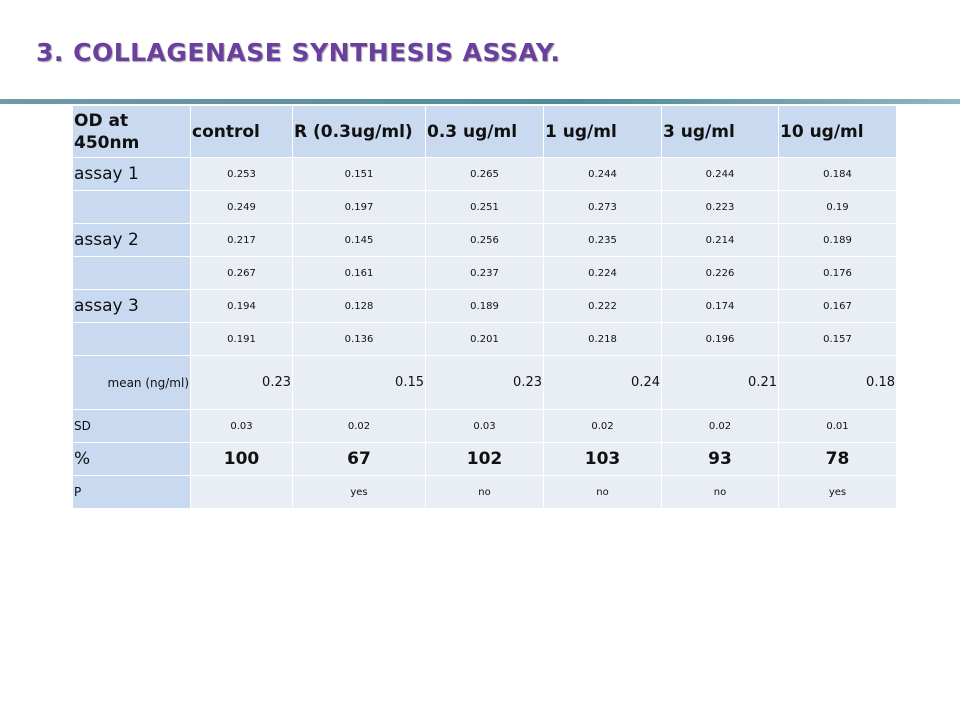 Image resolution: width=960 pixels, height=720 pixels. Describe the element at coordinates (131, 306) in the screenshot. I see `row-label: assay 3` at that location.